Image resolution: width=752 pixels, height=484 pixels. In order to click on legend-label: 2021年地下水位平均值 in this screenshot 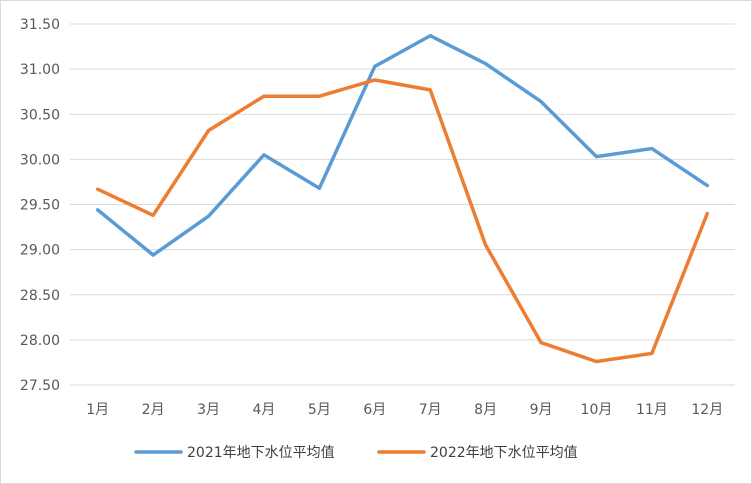, I will do `click(261, 453)`.